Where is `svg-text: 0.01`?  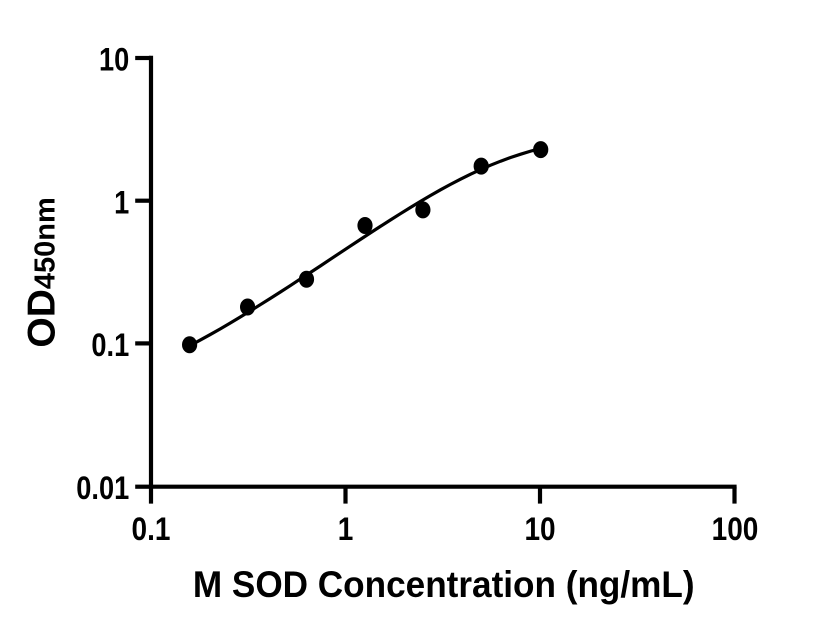 svg-text: 0.01 is located at coordinates (102, 489).